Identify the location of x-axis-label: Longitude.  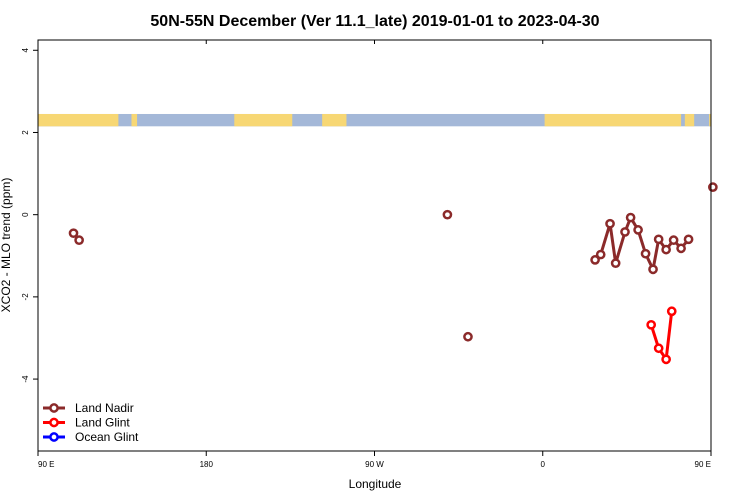
(375, 484).